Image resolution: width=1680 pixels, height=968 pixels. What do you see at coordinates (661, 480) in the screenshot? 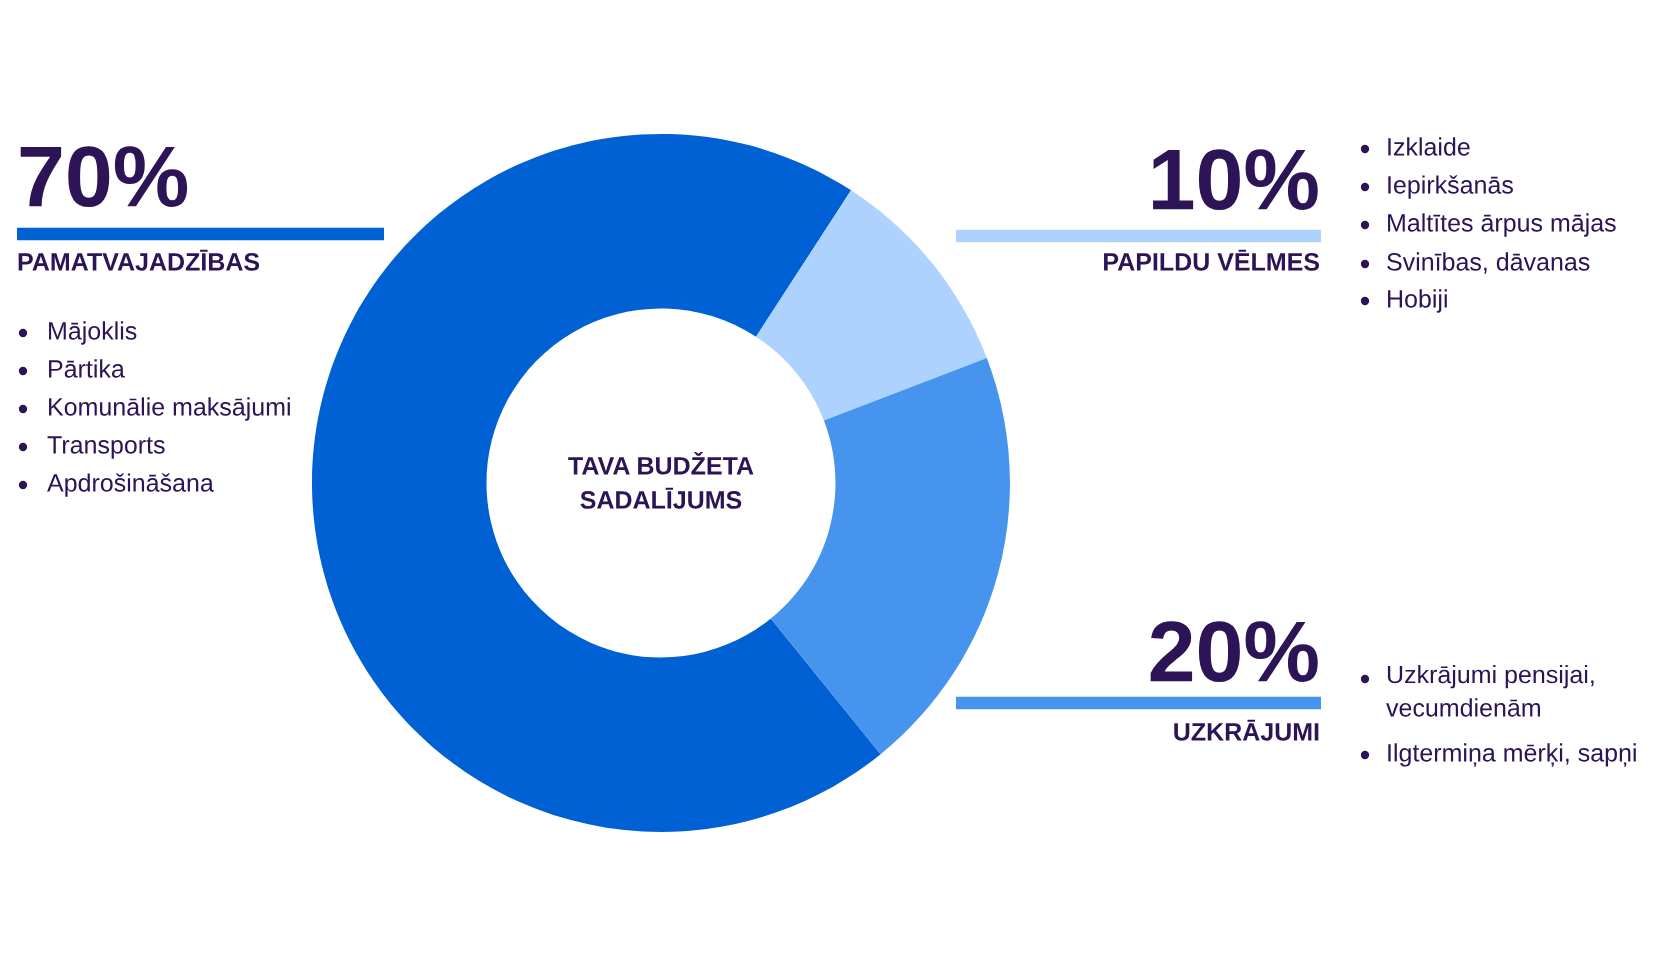
I see `text: TAVA BUDŽETA SADALĪJUMS` at bounding box center [661, 480].